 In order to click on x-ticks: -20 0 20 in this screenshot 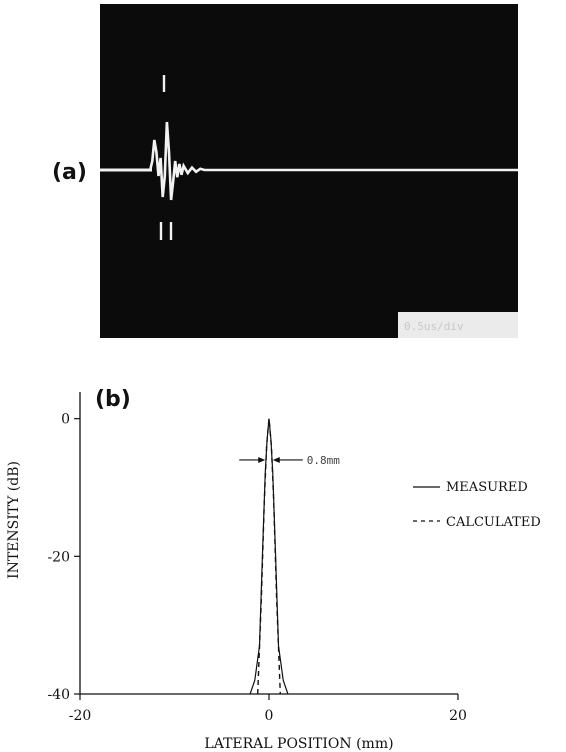, I will do `click(268, 709)`.